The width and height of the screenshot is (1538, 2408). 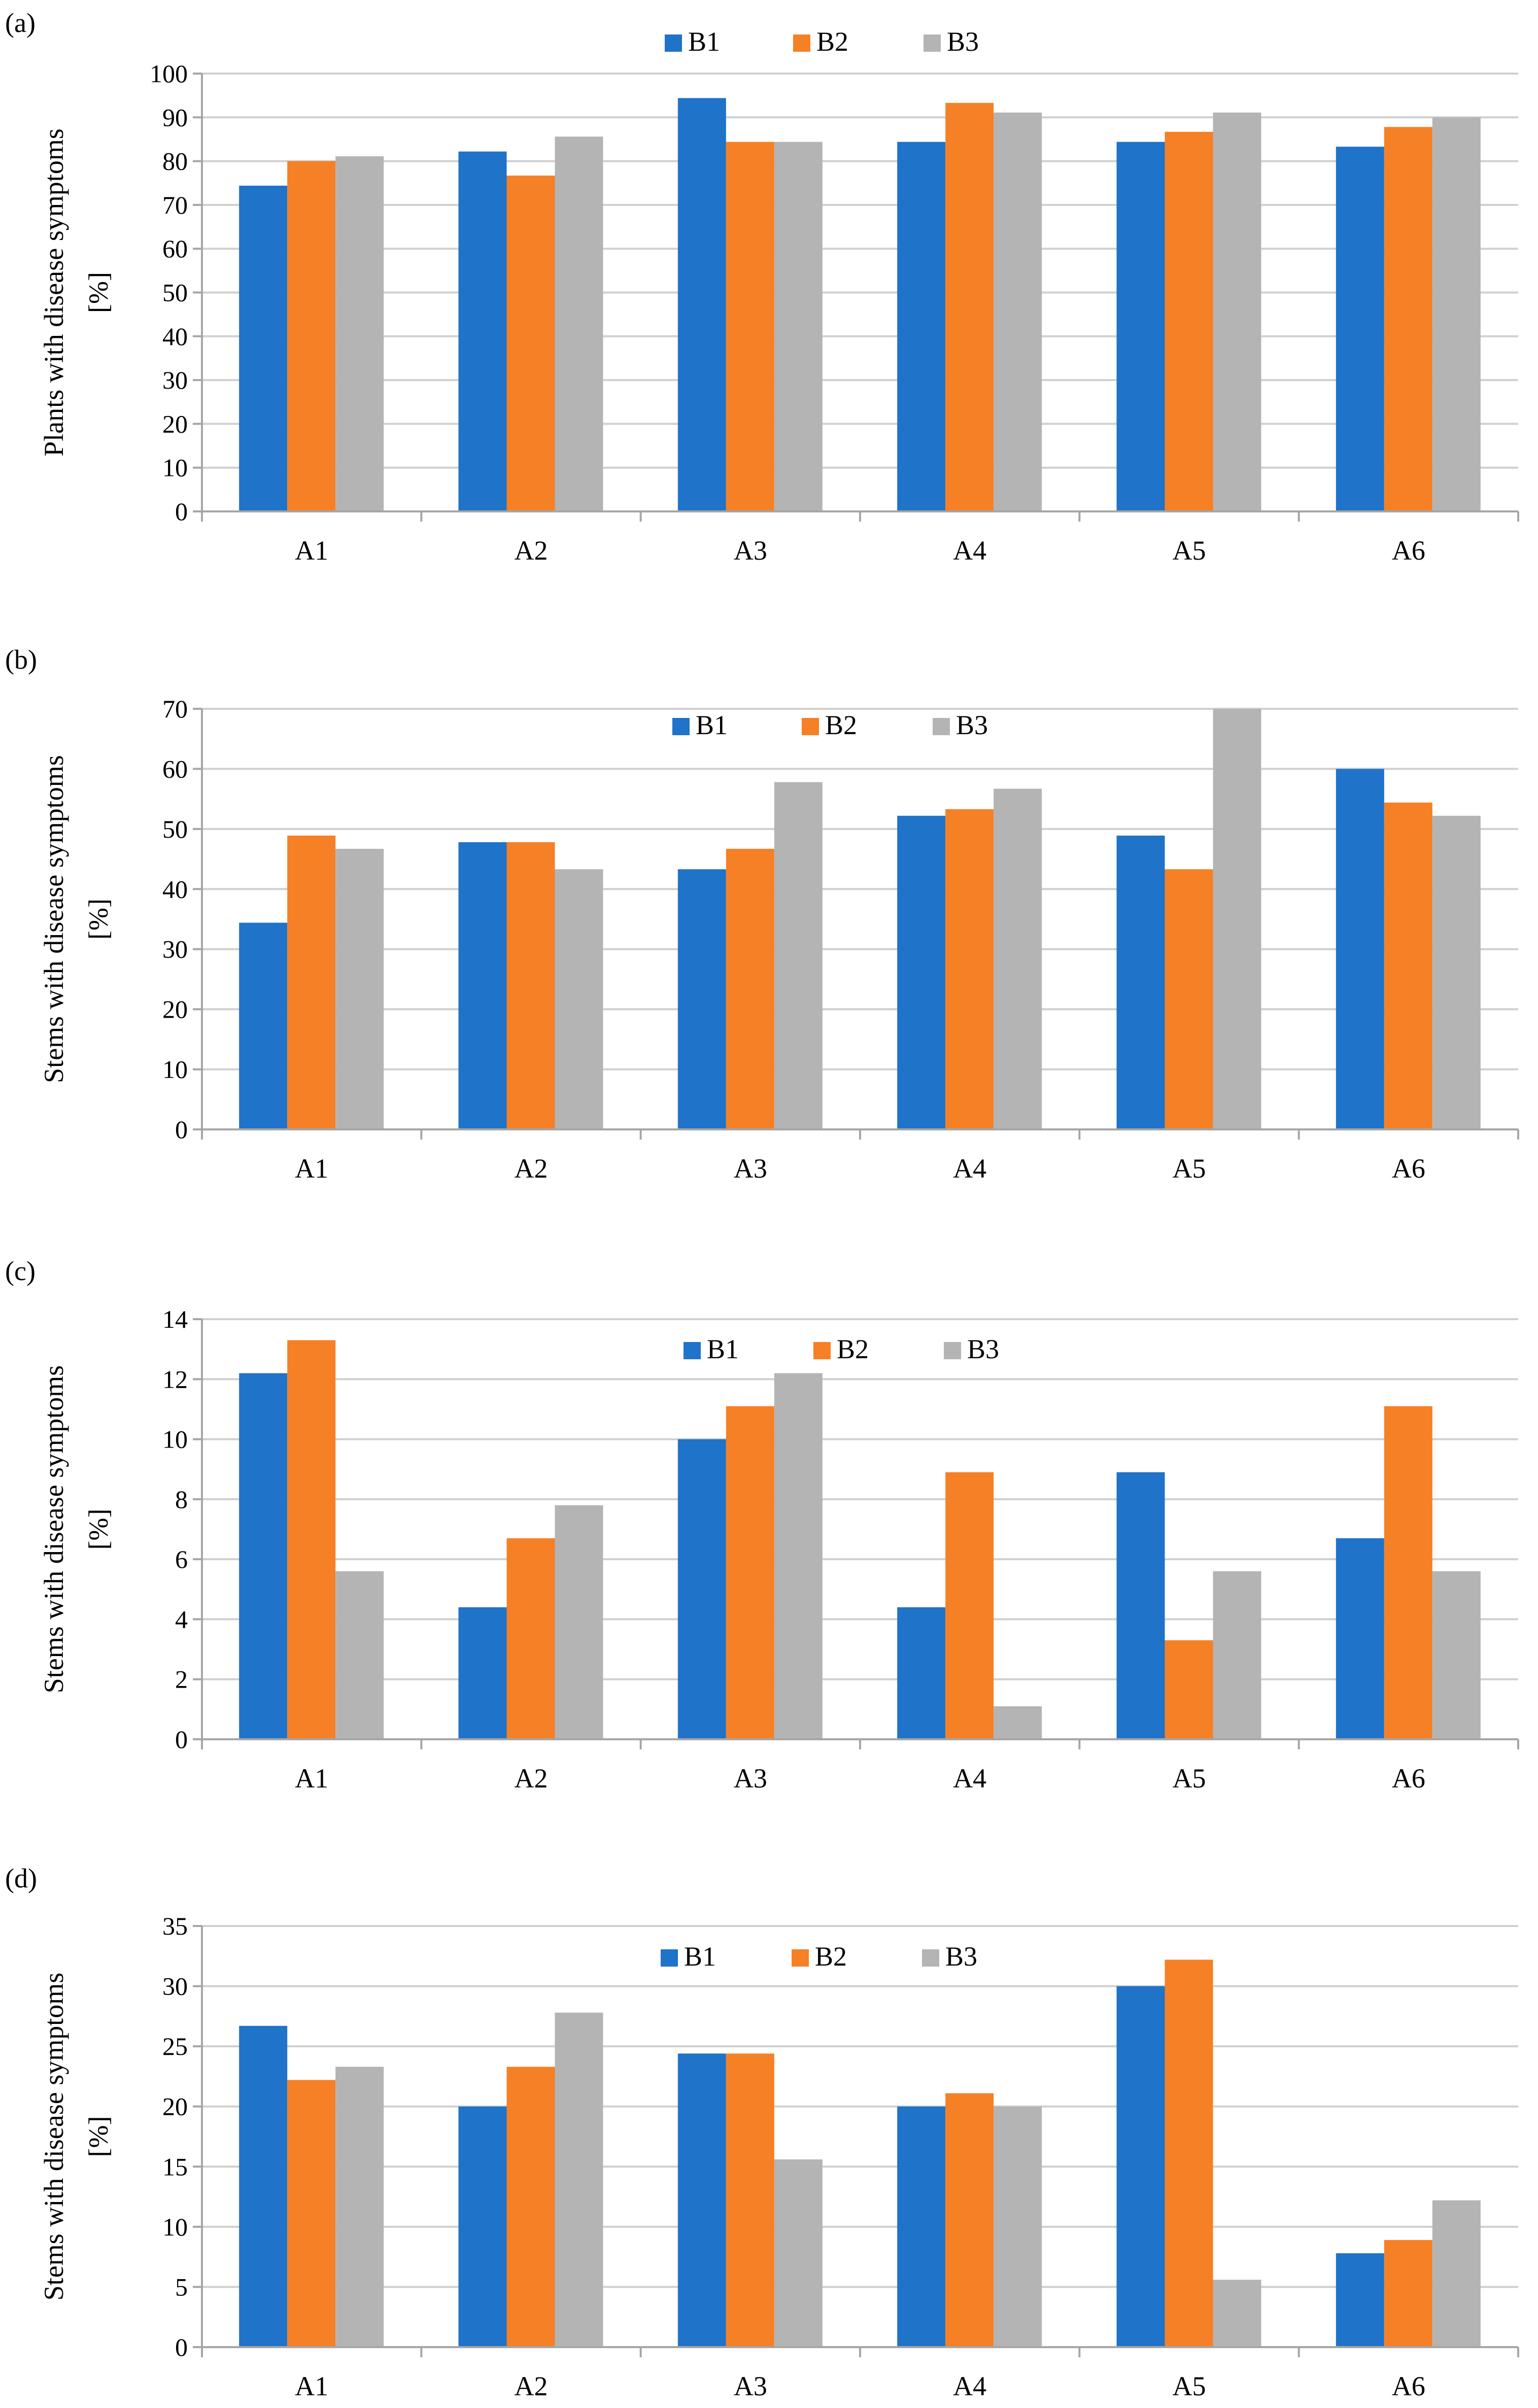 I want to click on bar-b3-a5, so click(x=1237, y=311).